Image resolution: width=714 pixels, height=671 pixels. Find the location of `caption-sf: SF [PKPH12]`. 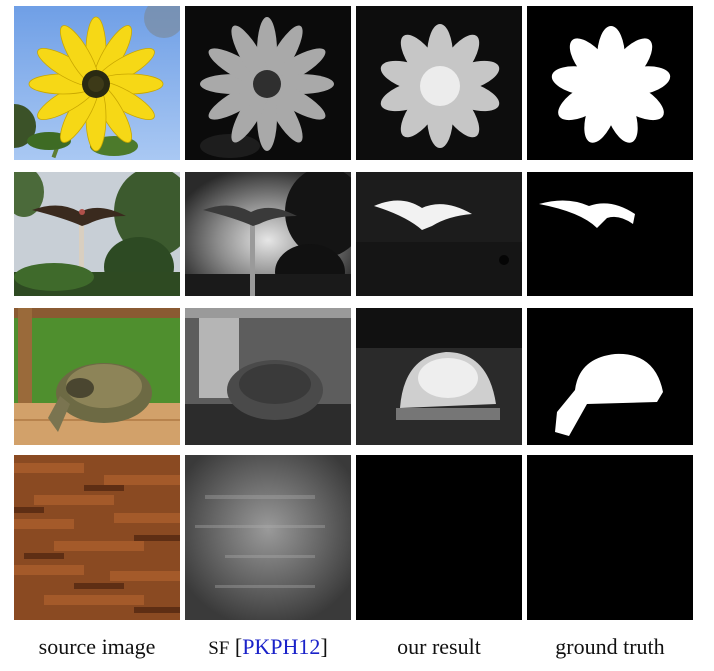

caption-sf: SF [PKPH12] is located at coordinates (268, 647).